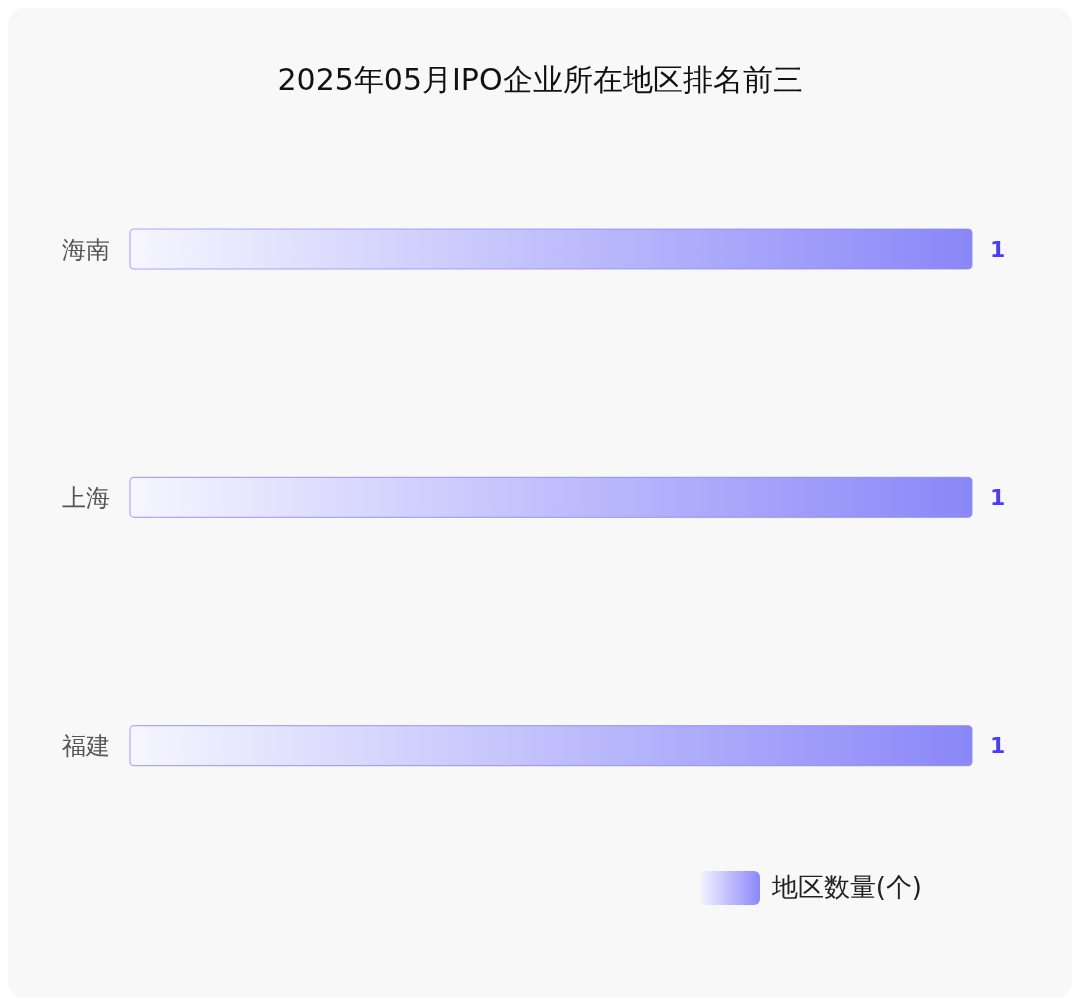 This screenshot has width=1080, height=1005. I want to click on chart-title: 2025年05月IPO企业所在地区排名前三, so click(540, 80).